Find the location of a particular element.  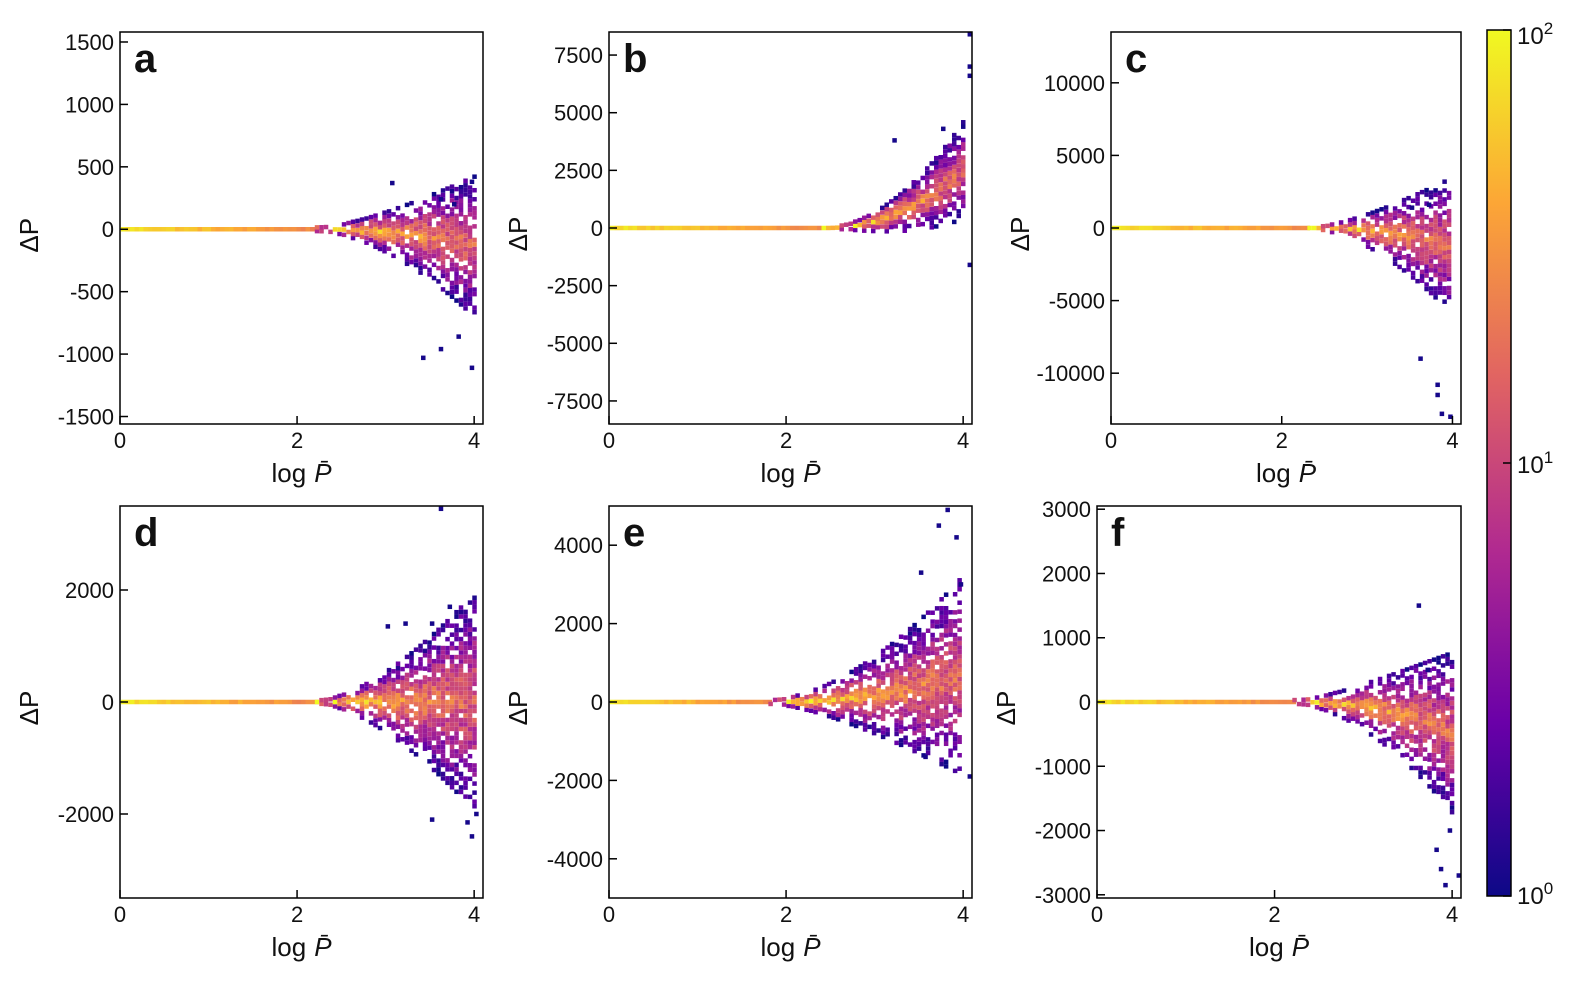

x-tick-label: 0 is located at coordinates (1111, 440).